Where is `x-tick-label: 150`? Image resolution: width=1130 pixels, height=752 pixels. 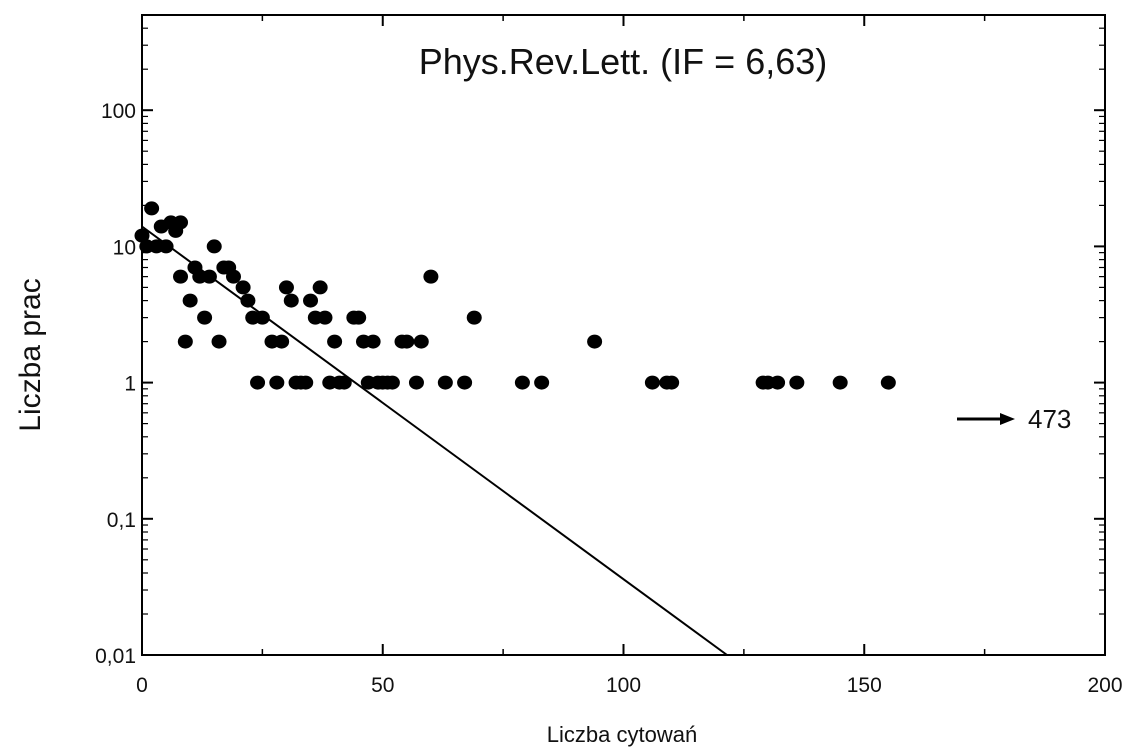
x-tick-label: 150 is located at coordinates (864, 685).